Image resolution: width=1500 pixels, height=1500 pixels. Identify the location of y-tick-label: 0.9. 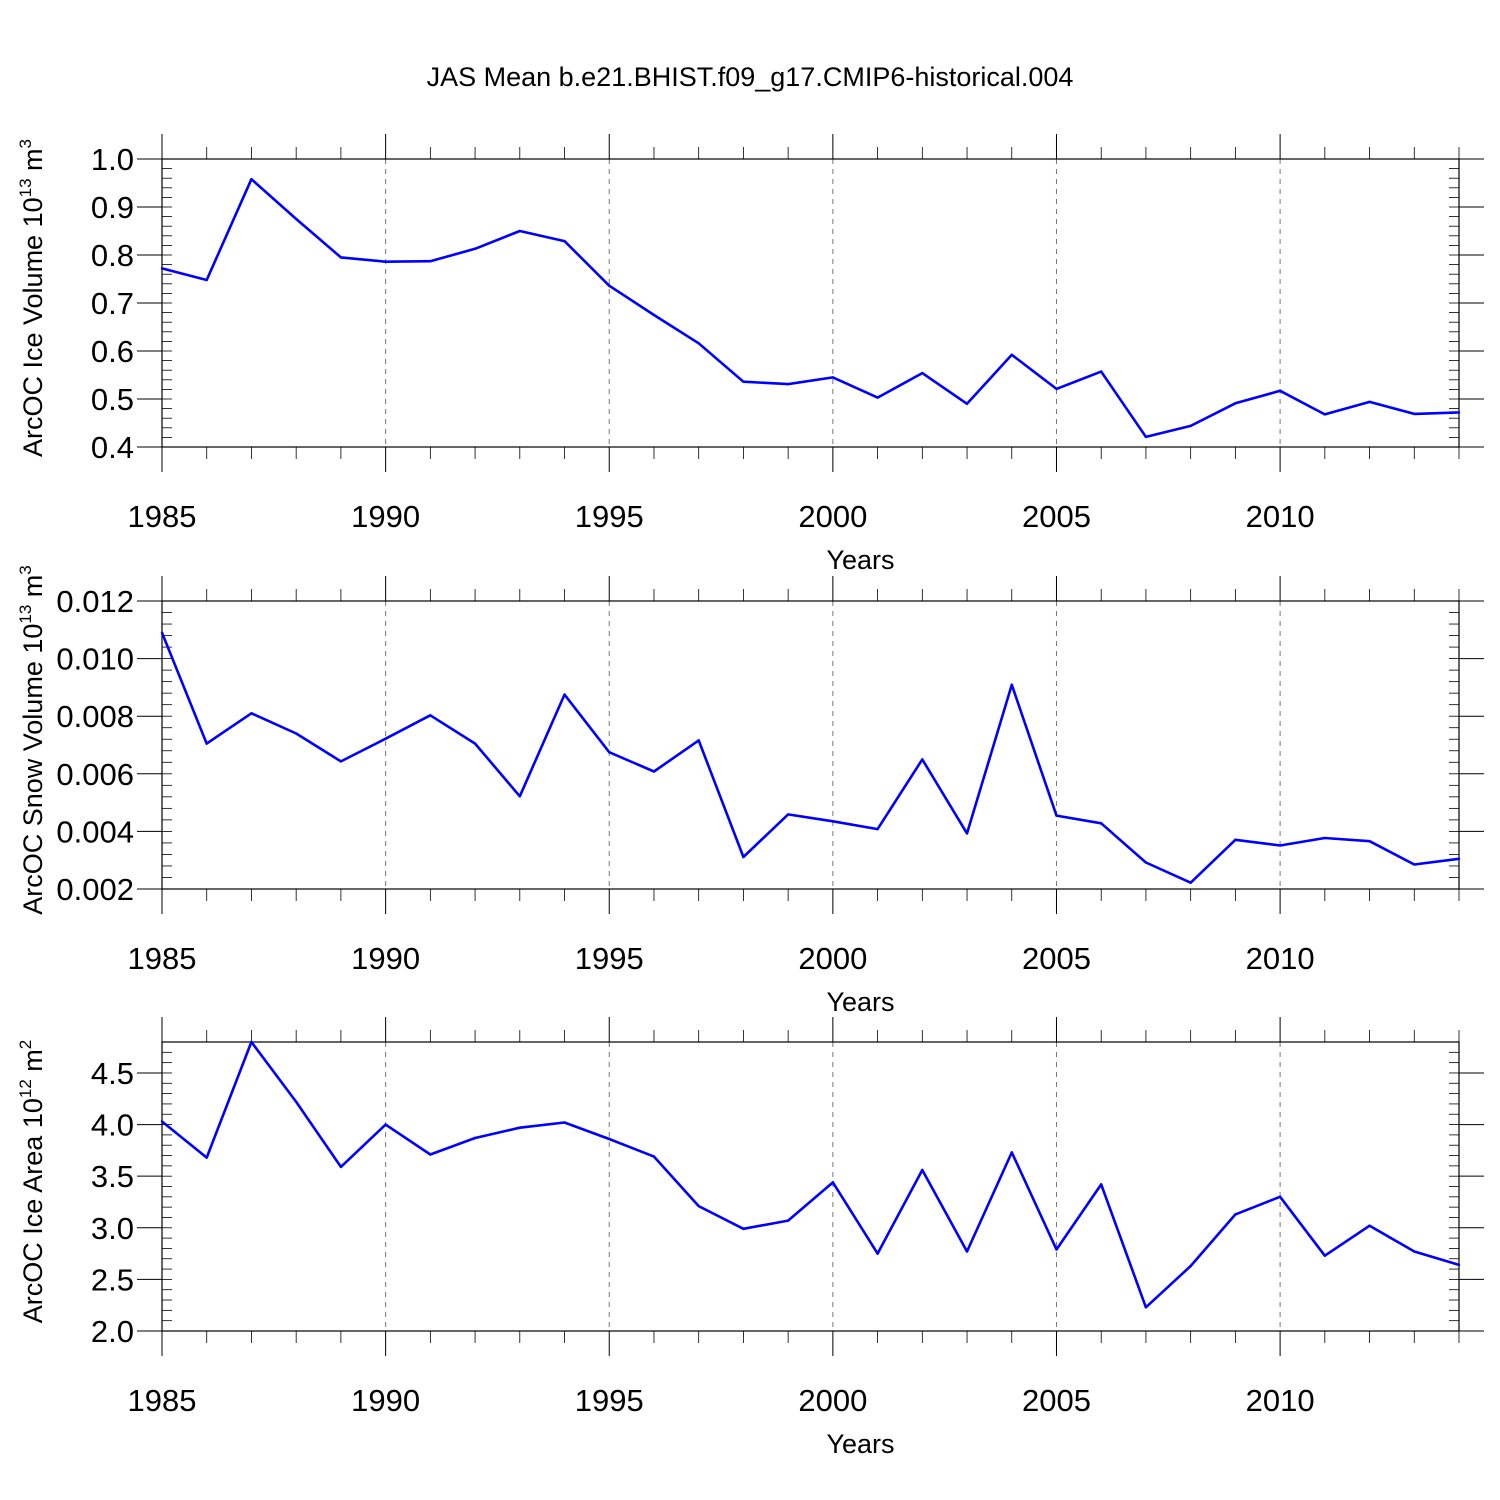
(112, 207).